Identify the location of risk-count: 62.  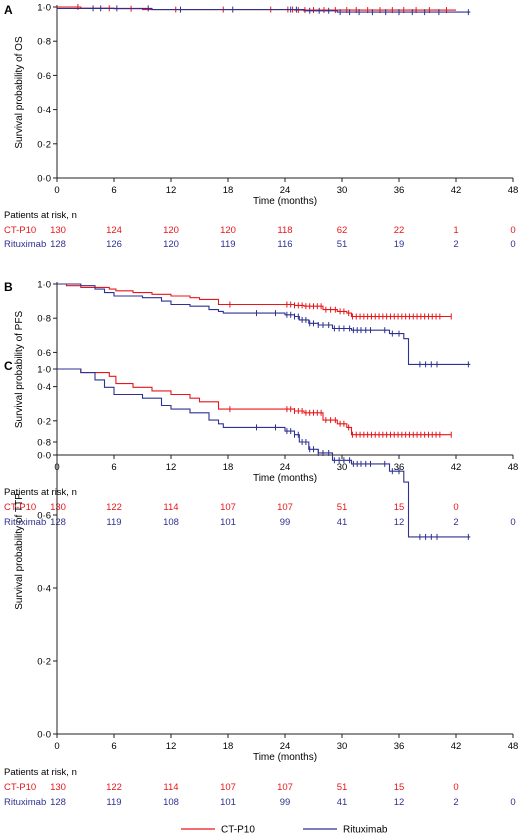
(342, 230).